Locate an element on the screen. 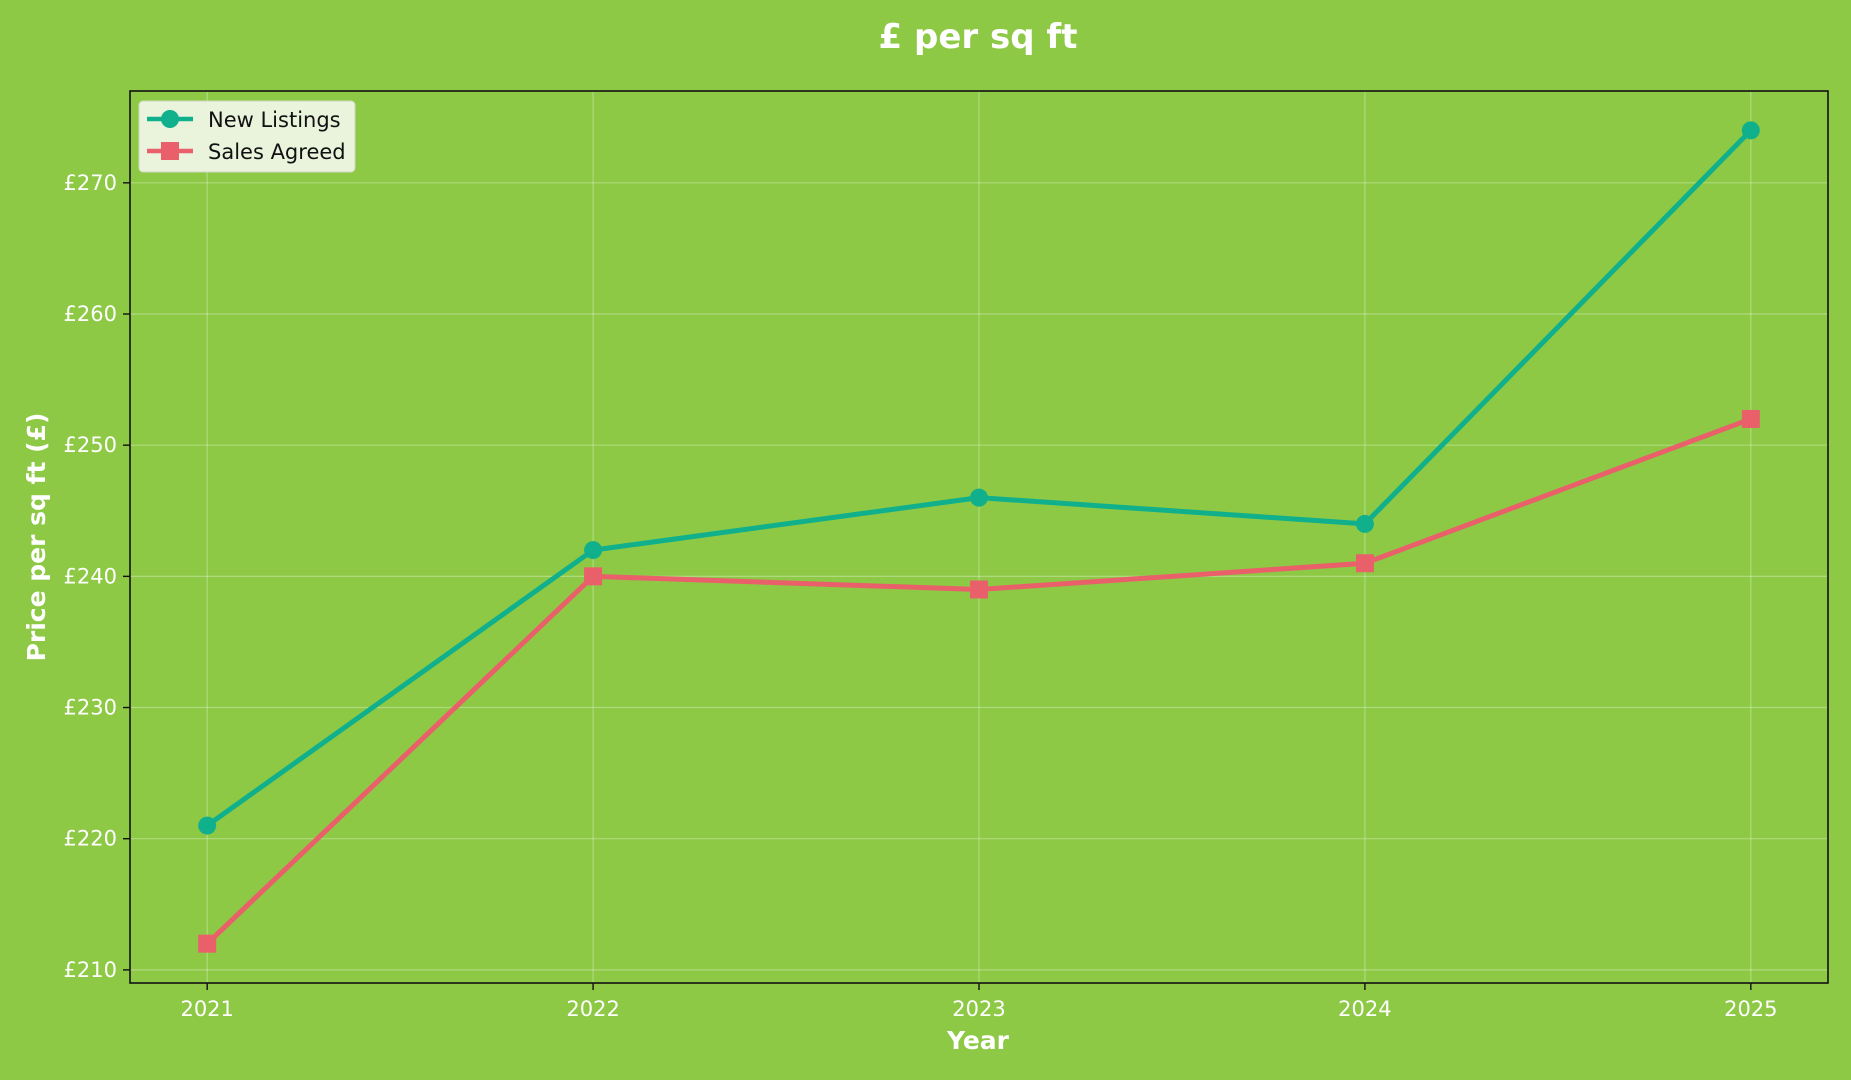 Image resolution: width=1851 pixels, height=1080 pixels. y-tick-label: £240 is located at coordinates (90, 576).